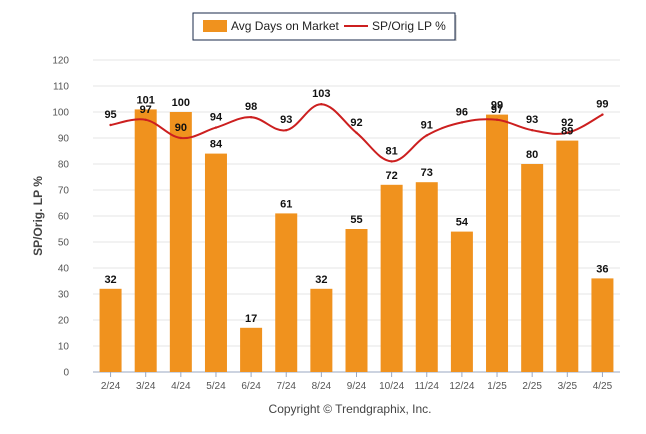 Image resolution: width=646 pixels, height=434 pixels. What do you see at coordinates (497, 106) in the screenshot?
I see `bar-value-label: 99` at bounding box center [497, 106].